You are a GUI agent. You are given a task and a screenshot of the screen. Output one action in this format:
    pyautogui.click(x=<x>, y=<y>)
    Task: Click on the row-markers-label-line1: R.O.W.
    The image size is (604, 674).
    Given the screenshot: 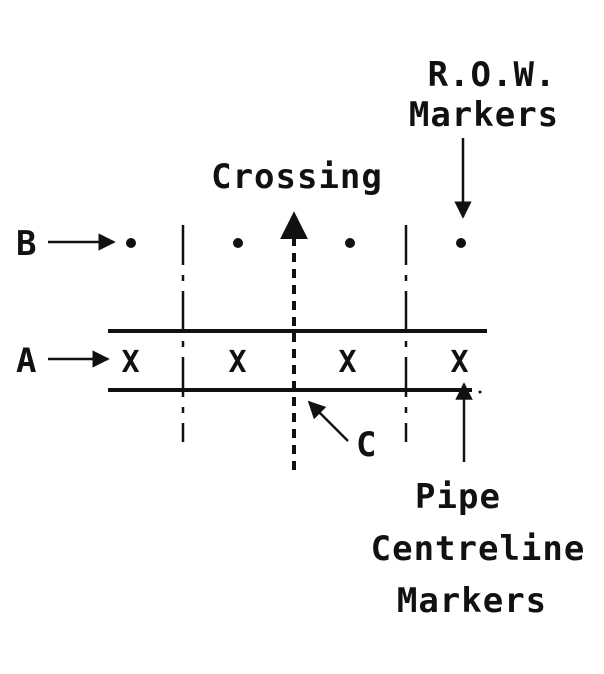 What is the action you would take?
    pyautogui.click(x=492, y=75)
    